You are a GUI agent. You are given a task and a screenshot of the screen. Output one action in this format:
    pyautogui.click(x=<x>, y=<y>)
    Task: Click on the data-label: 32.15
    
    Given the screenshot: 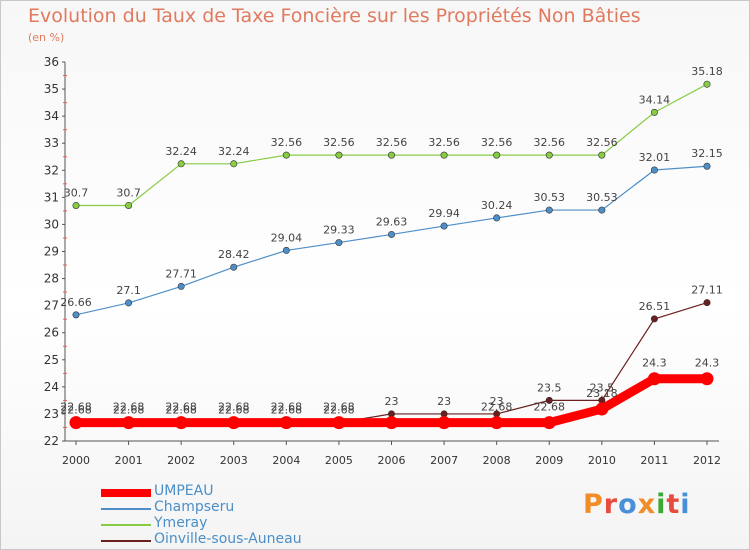 What is the action you would take?
    pyautogui.click(x=707, y=153)
    